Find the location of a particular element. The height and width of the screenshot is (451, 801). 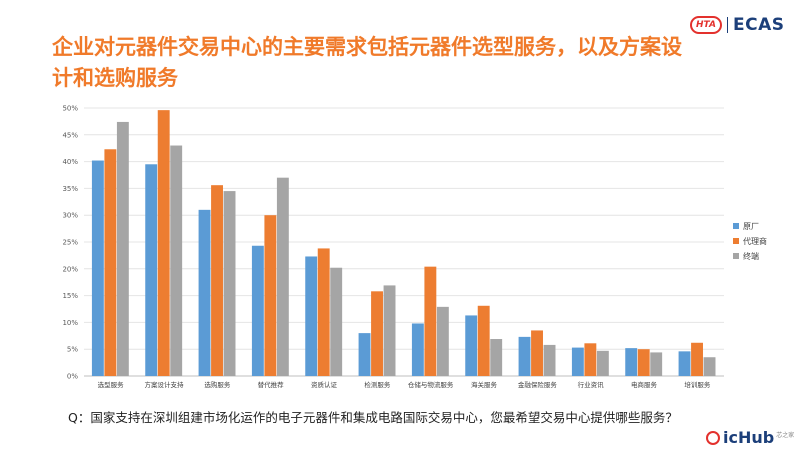

bar-代理商-2 is located at coordinates (217, 280).